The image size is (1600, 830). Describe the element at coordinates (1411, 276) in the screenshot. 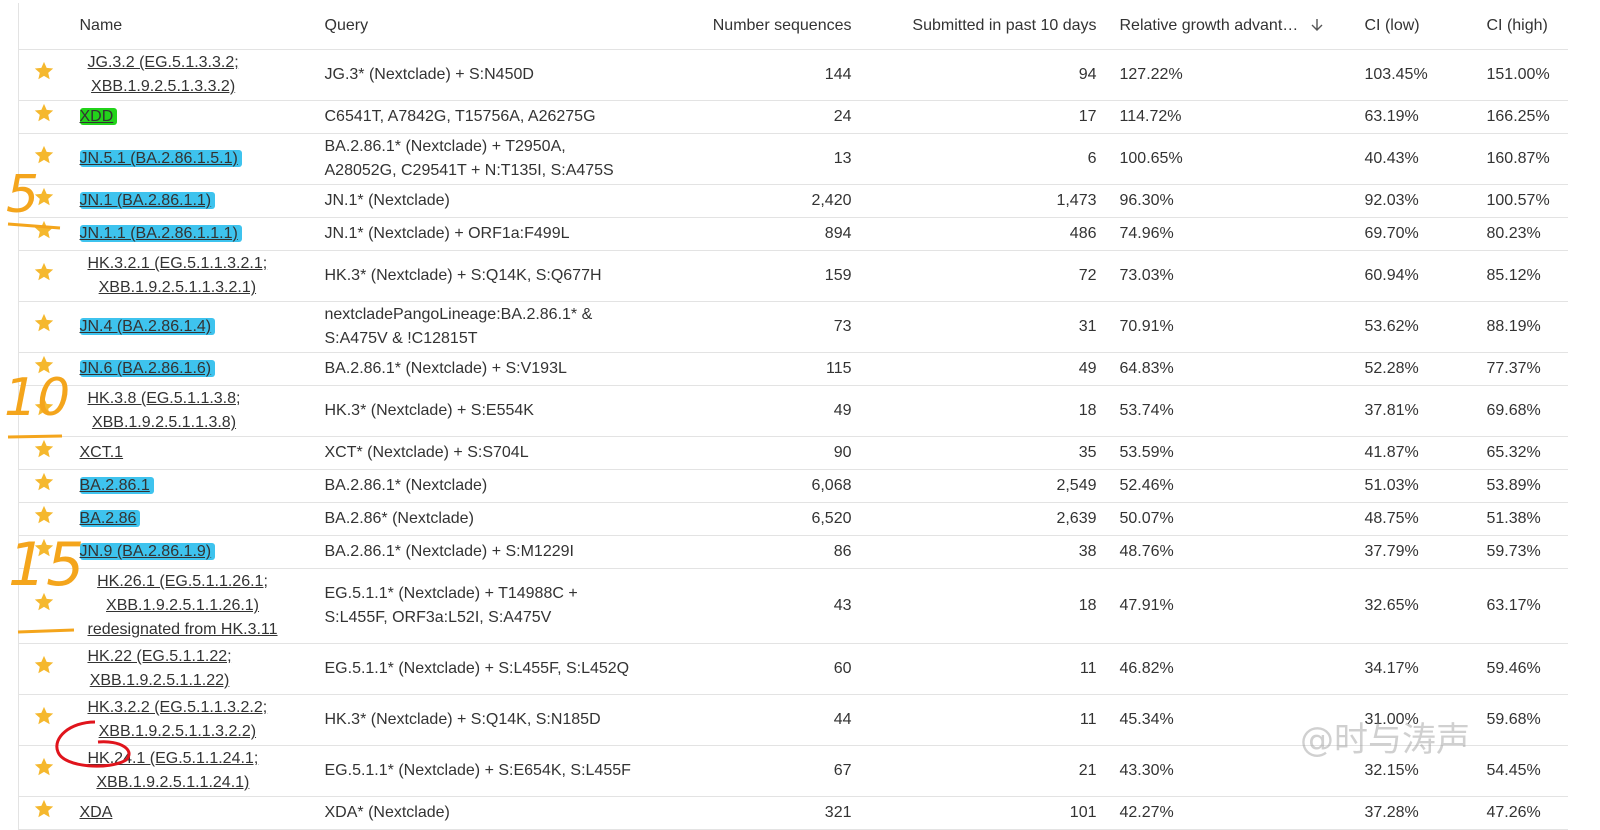

I see `ci-low-cell: 60.94%` at that location.